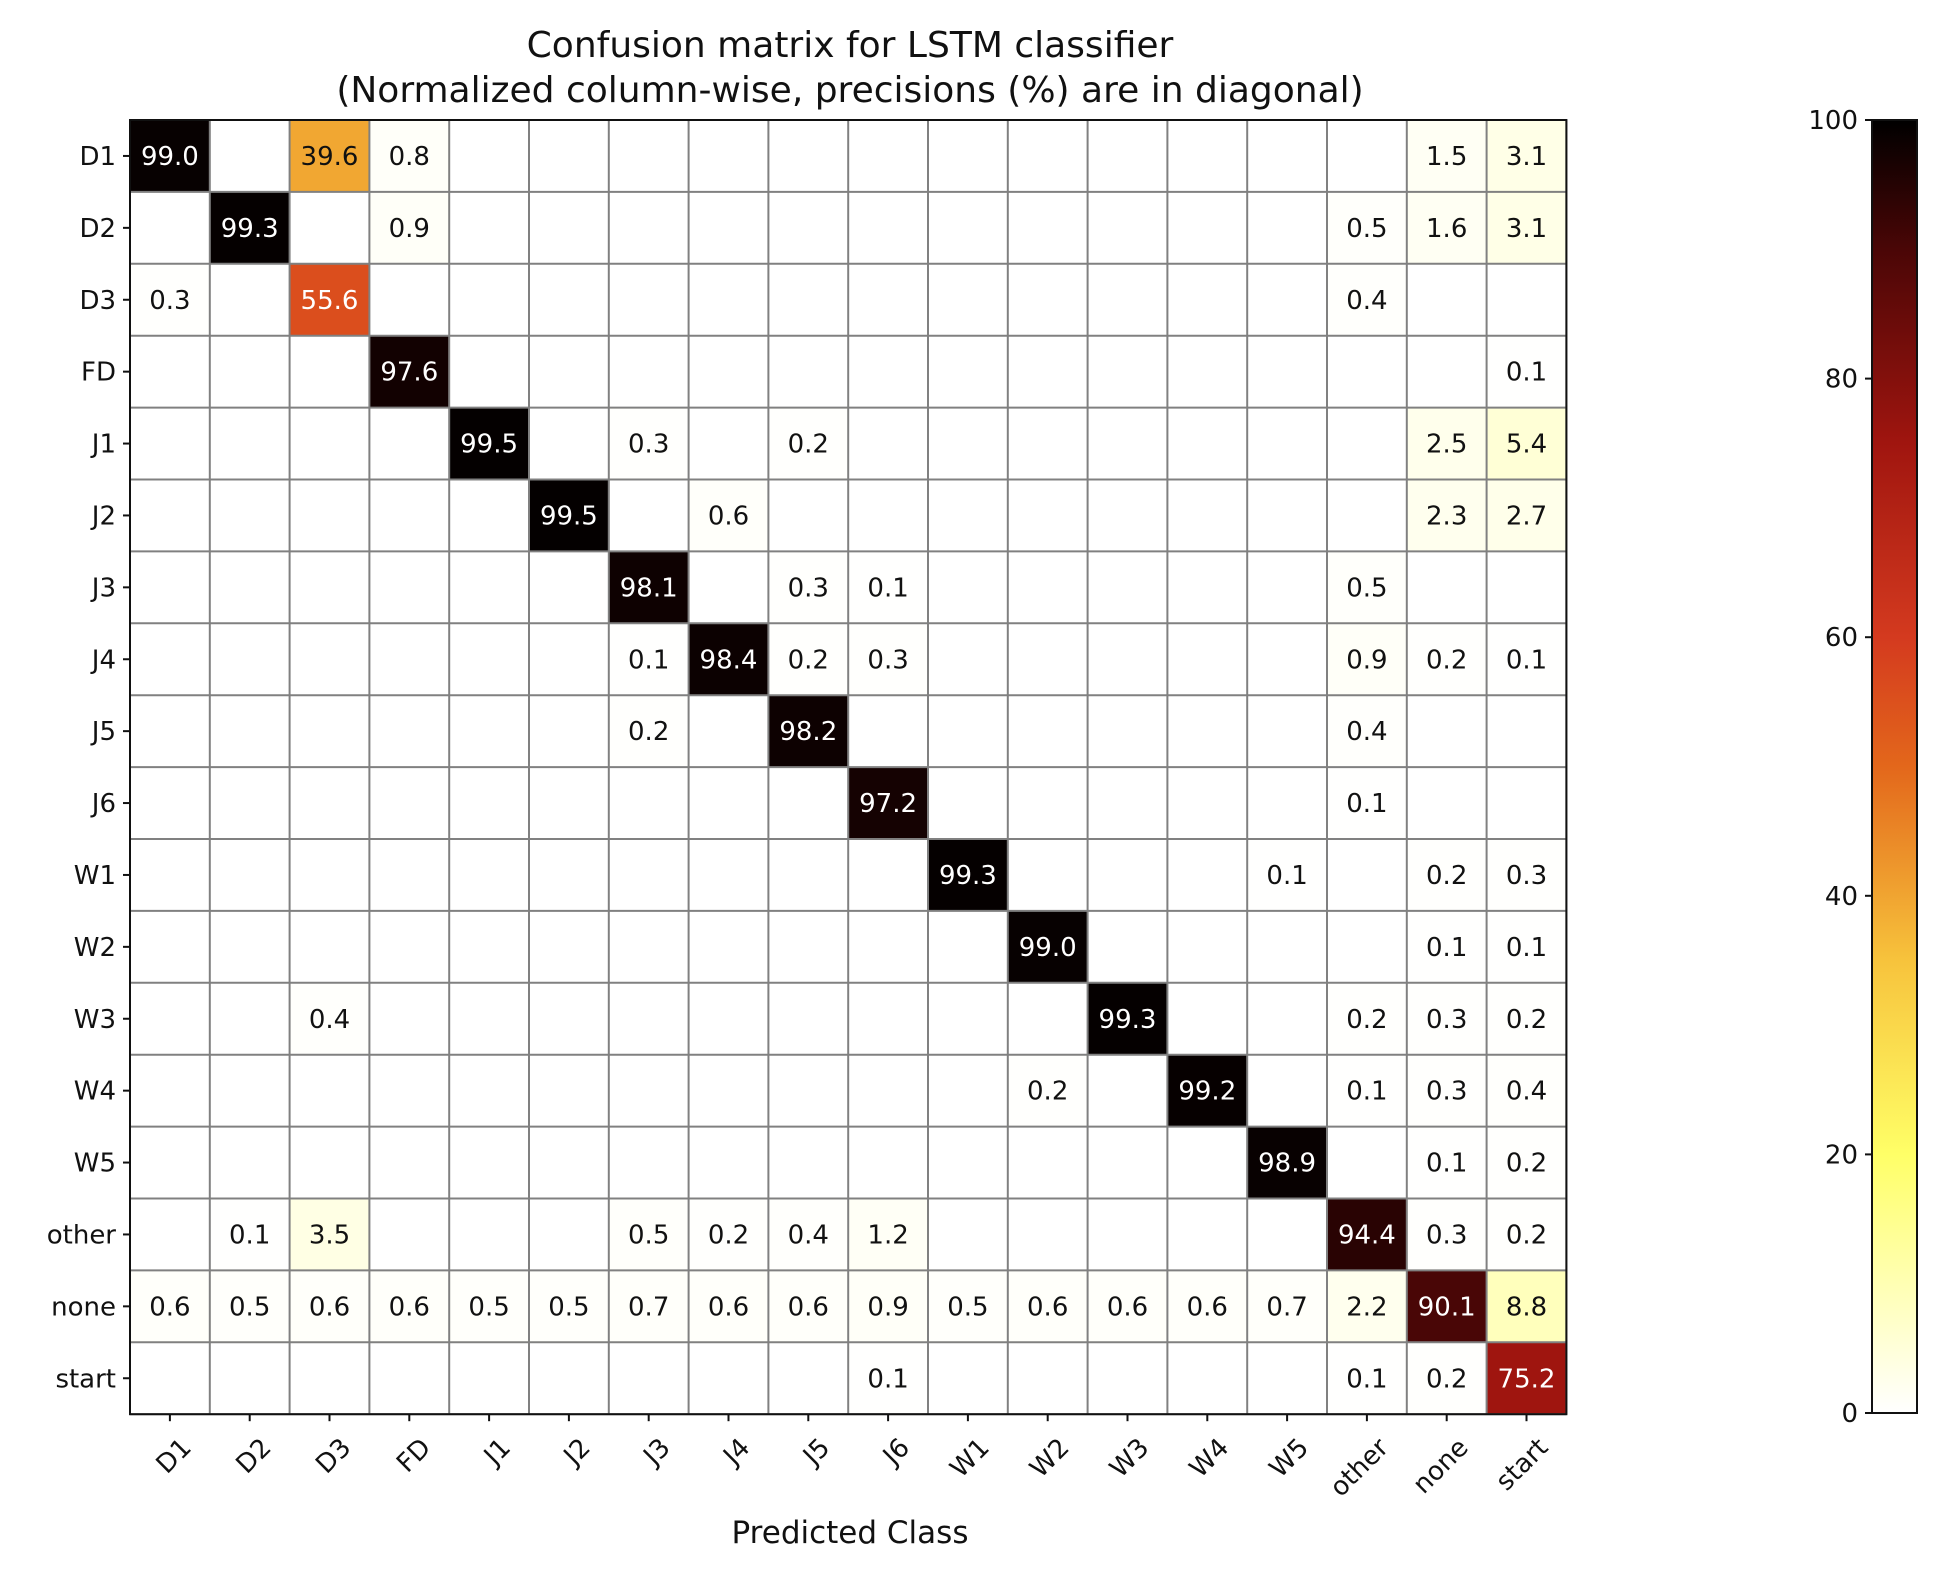  What do you see at coordinates (896, 1453) in the screenshot?
I see `x-tick-label: J6` at bounding box center [896, 1453].